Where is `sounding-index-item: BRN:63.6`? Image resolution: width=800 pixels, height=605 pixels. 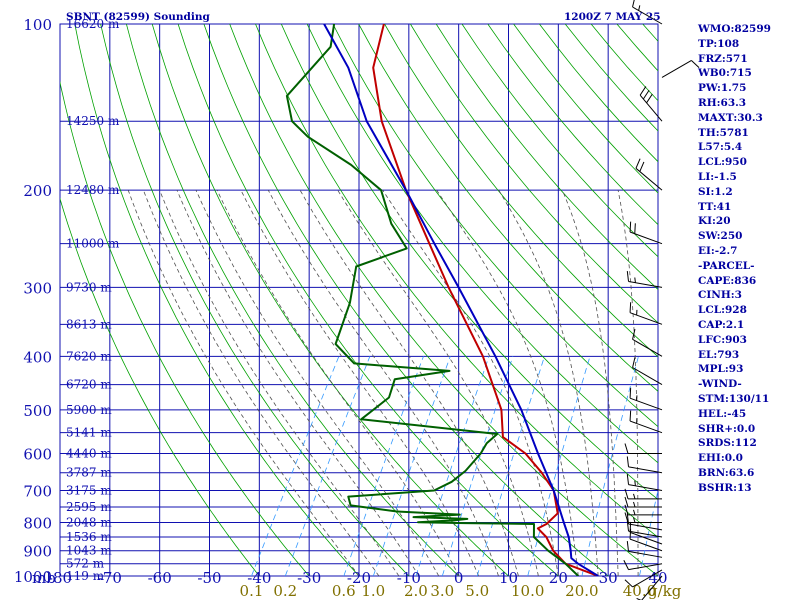
sounding-index-item: BRN:63.6 is located at coordinates (748, 473).